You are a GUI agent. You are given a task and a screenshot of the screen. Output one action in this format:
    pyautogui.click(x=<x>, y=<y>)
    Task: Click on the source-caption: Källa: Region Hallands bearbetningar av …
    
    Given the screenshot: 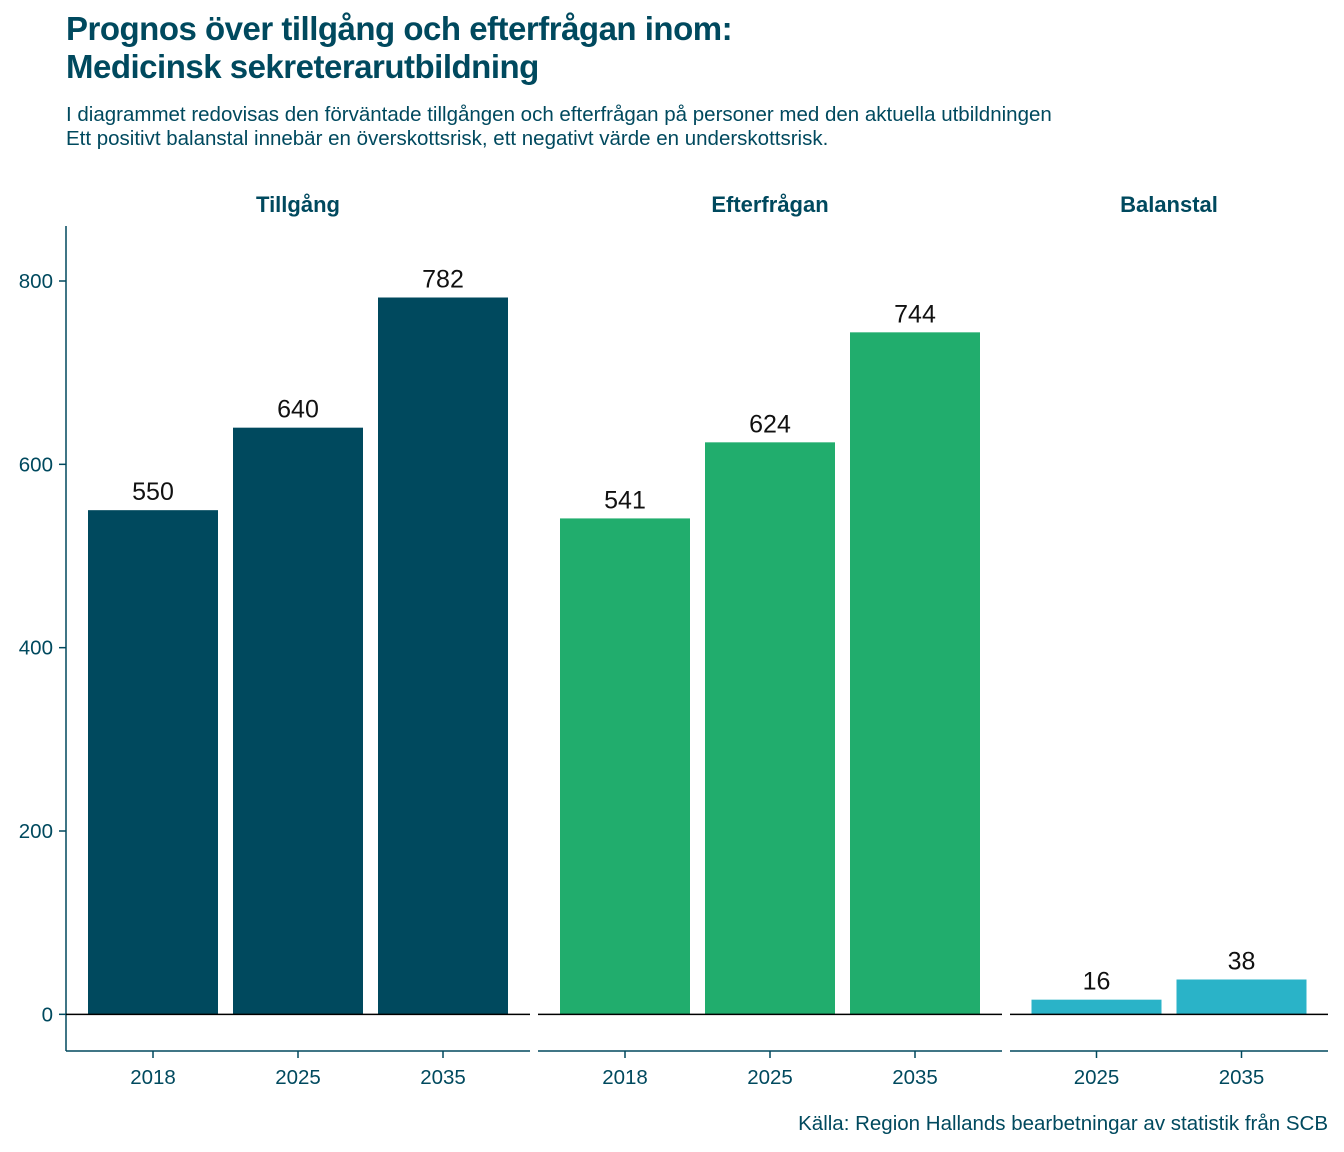 What is the action you would take?
    pyautogui.click(x=1063, y=1123)
    